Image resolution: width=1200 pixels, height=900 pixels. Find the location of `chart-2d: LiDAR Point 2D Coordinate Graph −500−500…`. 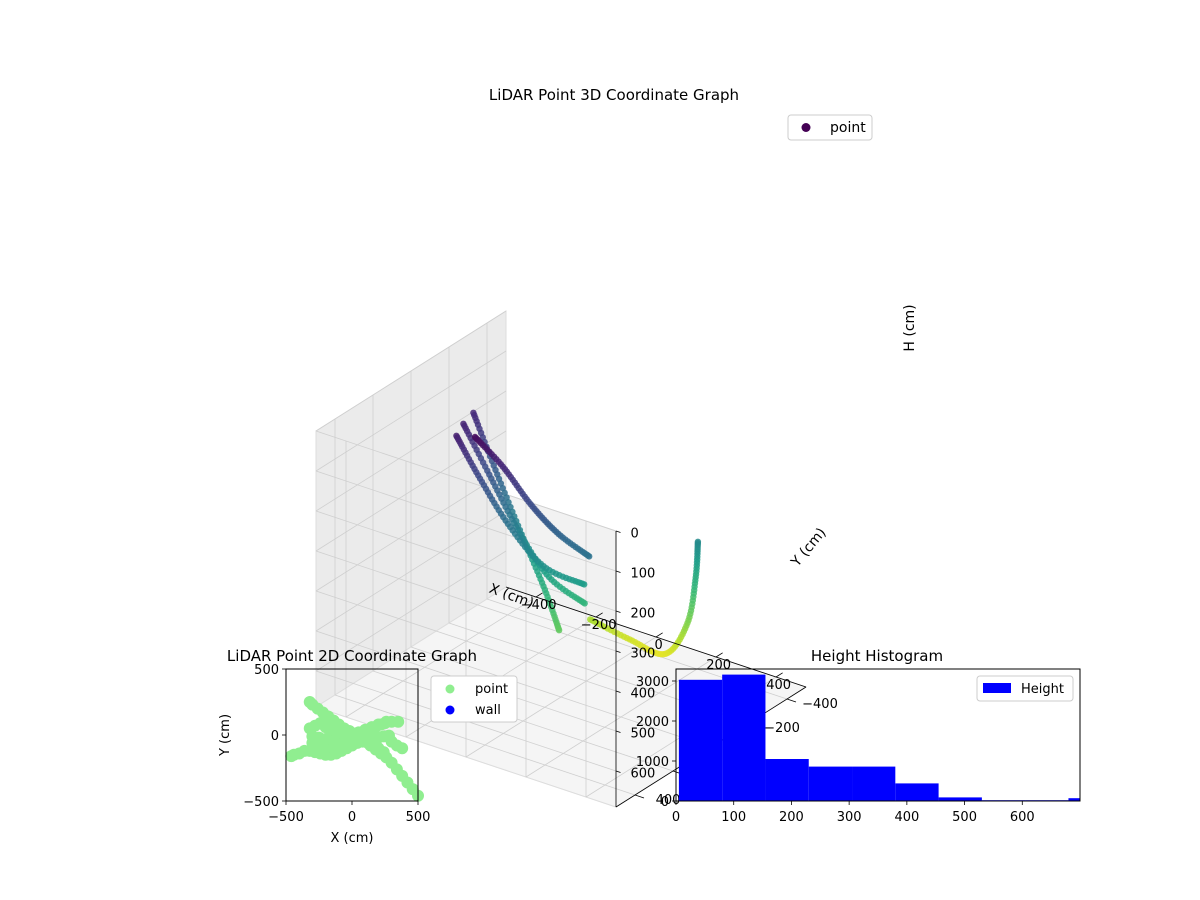

chart-2d: LiDAR Point 2D Coordinate Graph −500−500… is located at coordinates (368, 746).